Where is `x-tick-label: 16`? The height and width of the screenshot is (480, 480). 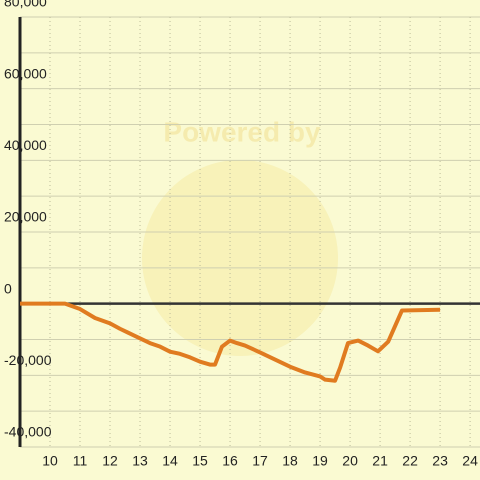 x-tick-label: 16 is located at coordinates (230, 461).